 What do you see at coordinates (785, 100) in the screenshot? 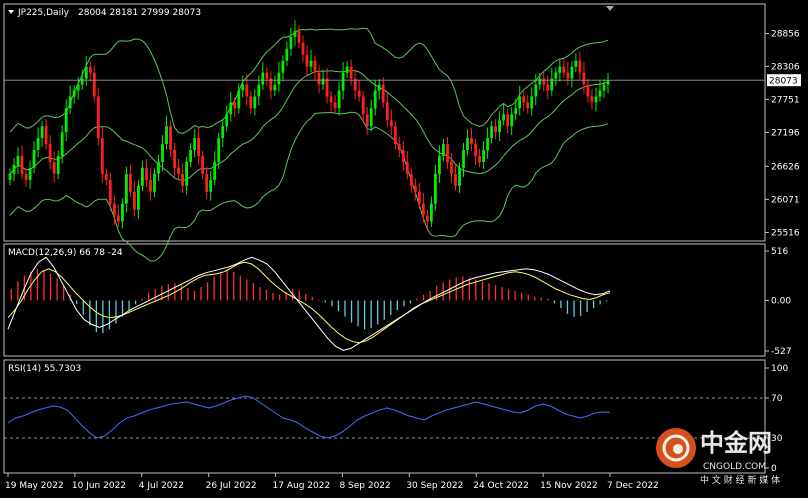
I see `price-axis-label: 27751` at bounding box center [785, 100].